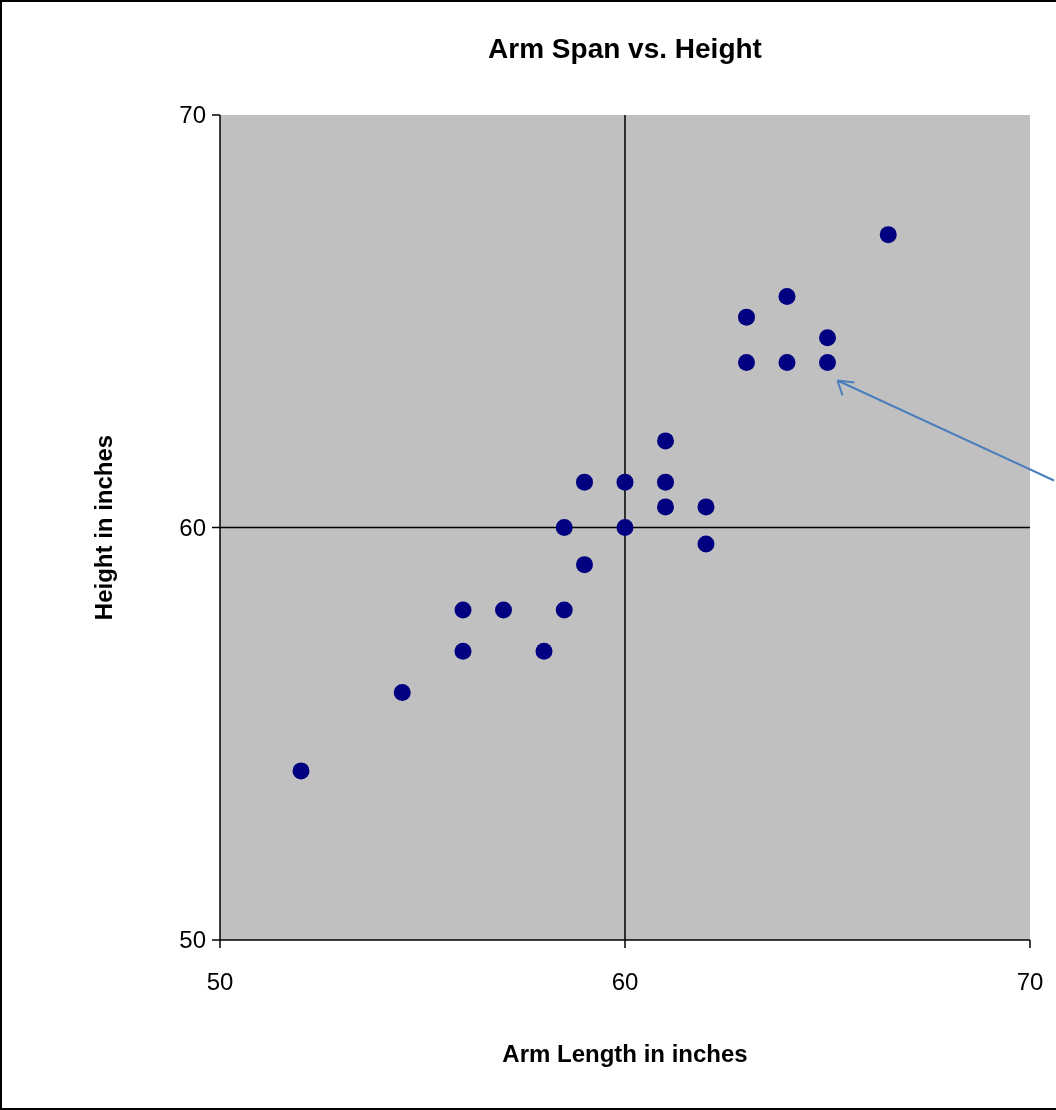 The width and height of the screenshot is (1056, 1110). I want to click on y-tick-label: 70, so click(192, 114).